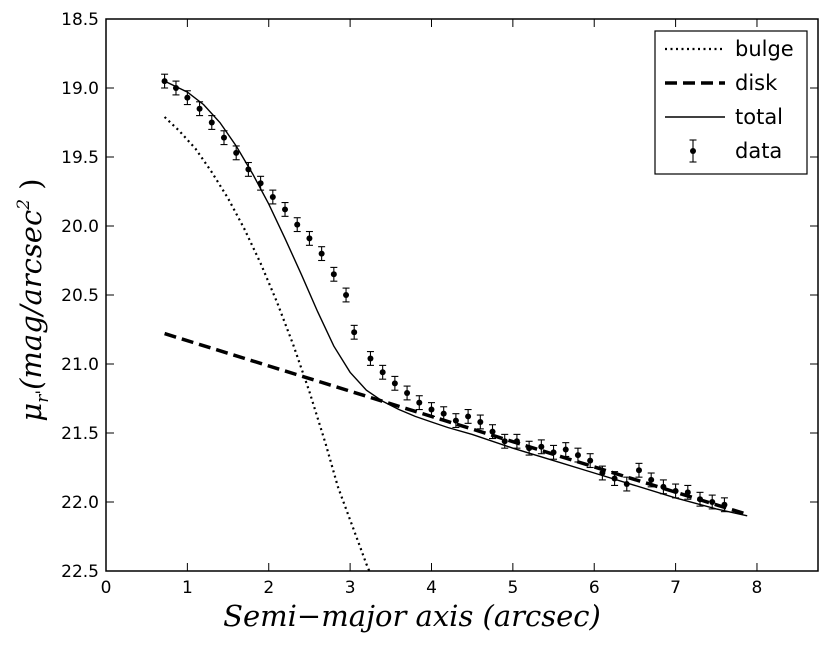 The width and height of the screenshot is (830, 645). What do you see at coordinates (693, 151) in the screenshot?
I see `legend-swatch-marker` at bounding box center [693, 151].